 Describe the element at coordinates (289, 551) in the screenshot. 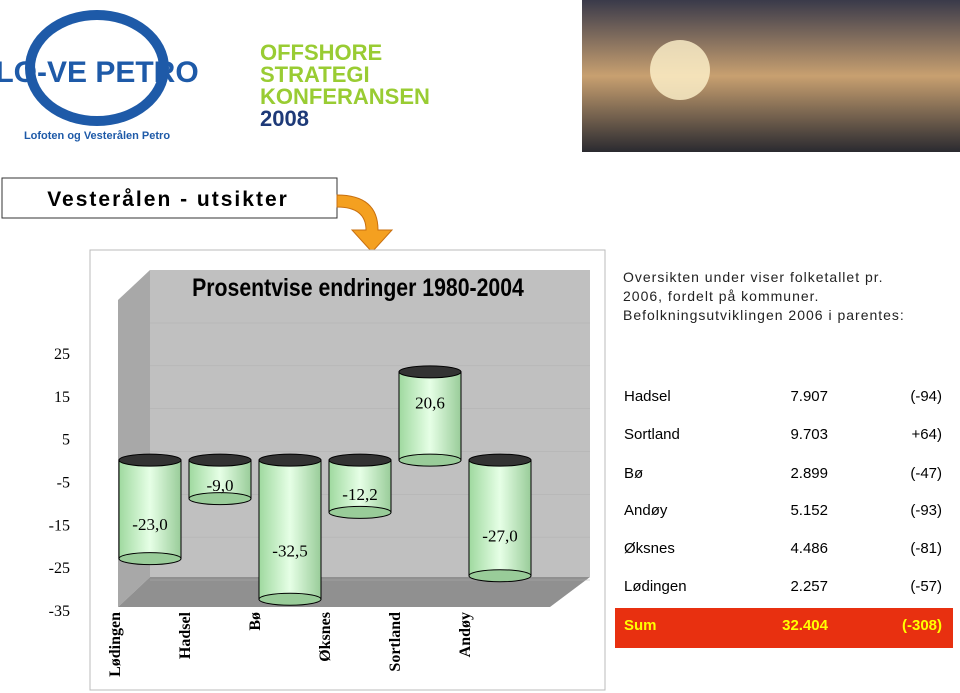

I see `value-label: -32,5` at that location.